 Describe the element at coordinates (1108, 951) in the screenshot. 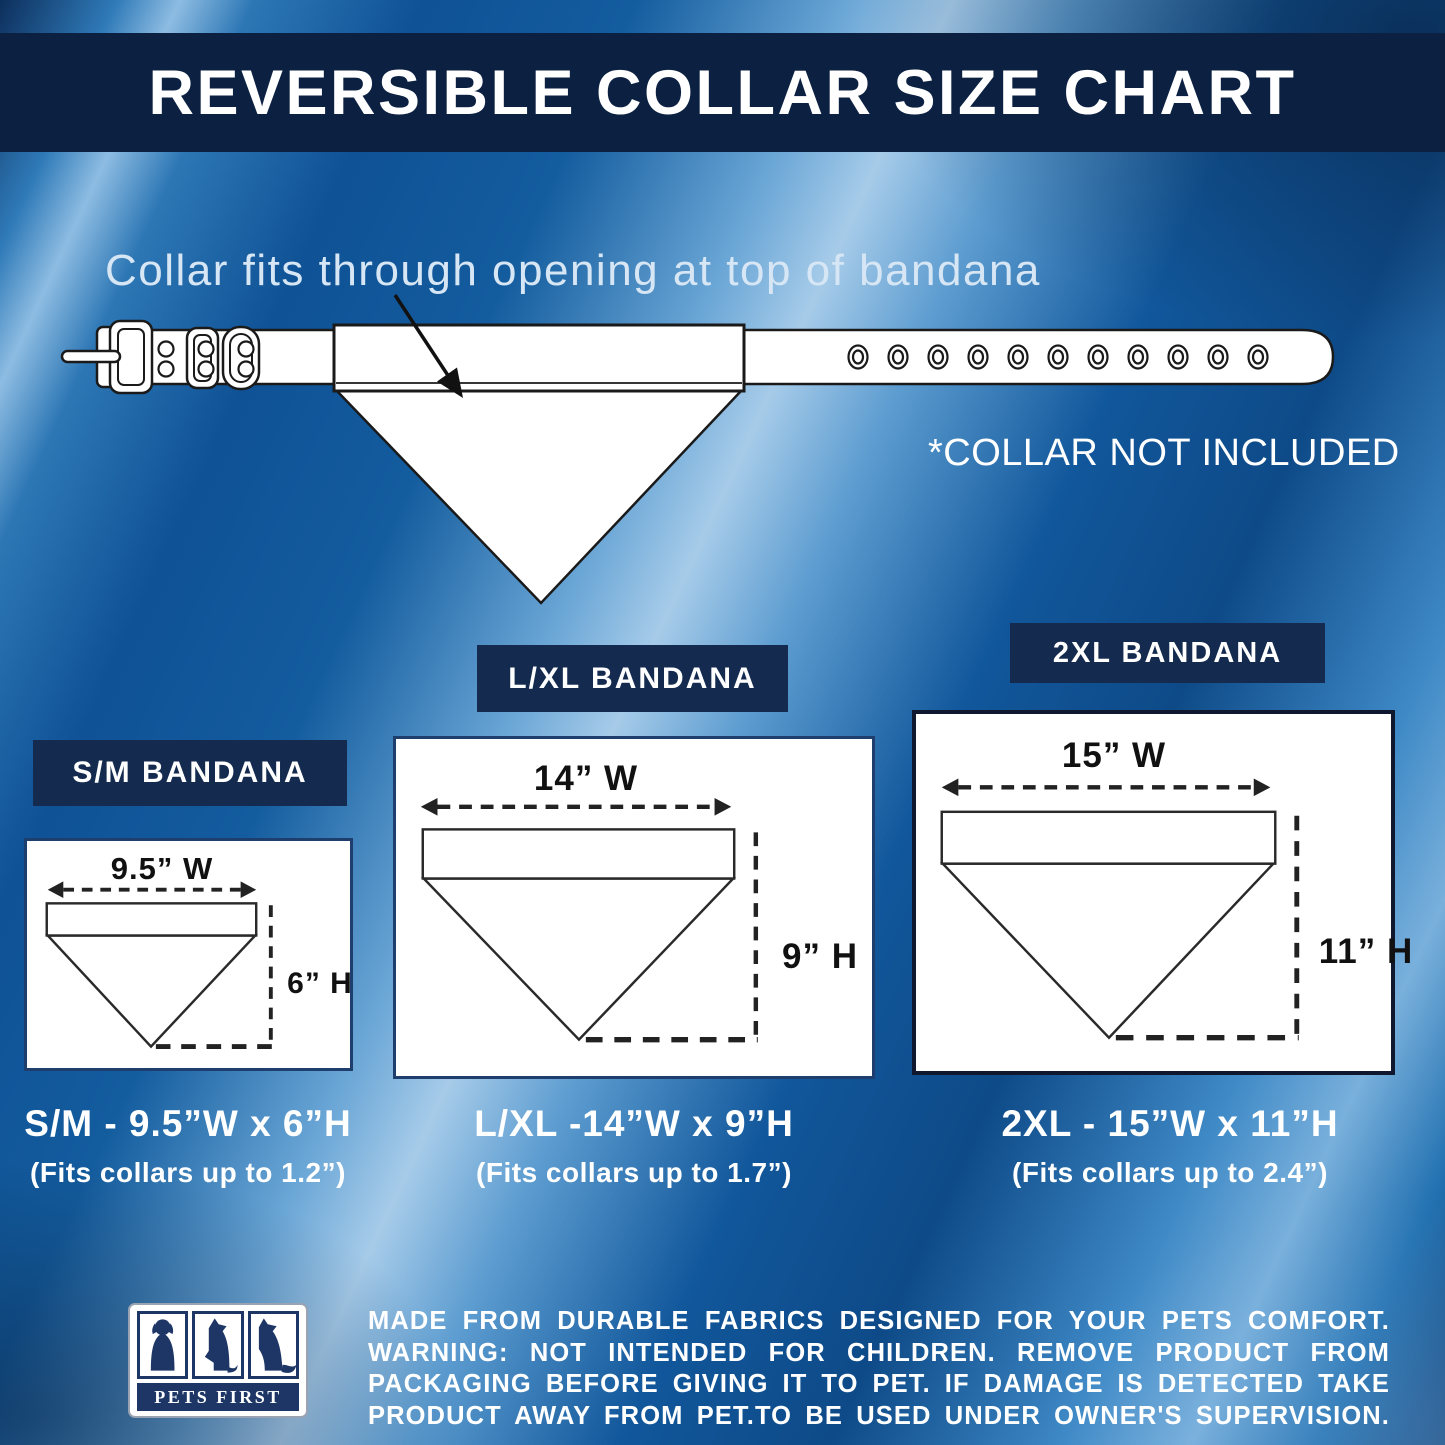

I see `2xl-triangle` at that location.